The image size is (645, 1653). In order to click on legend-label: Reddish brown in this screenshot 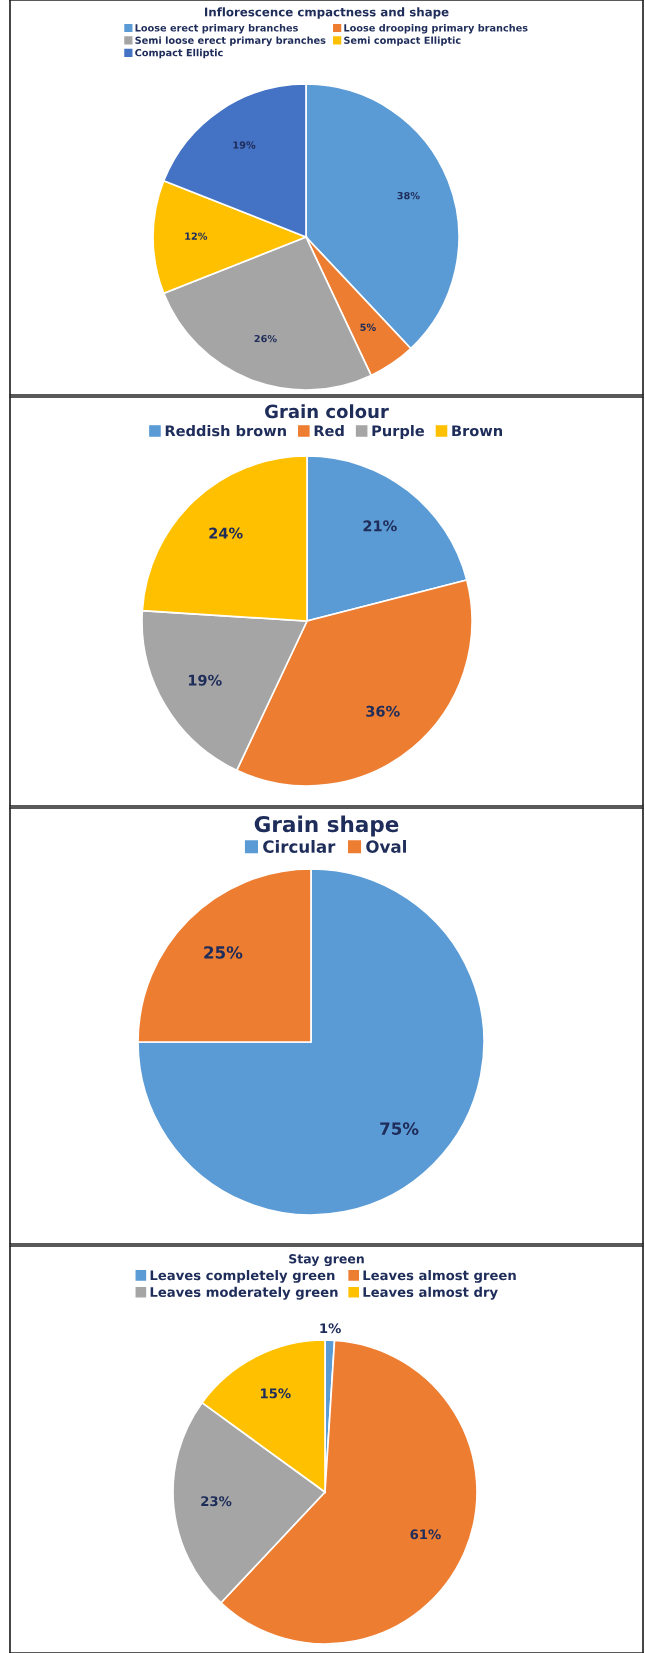, I will do `click(225, 431)`.